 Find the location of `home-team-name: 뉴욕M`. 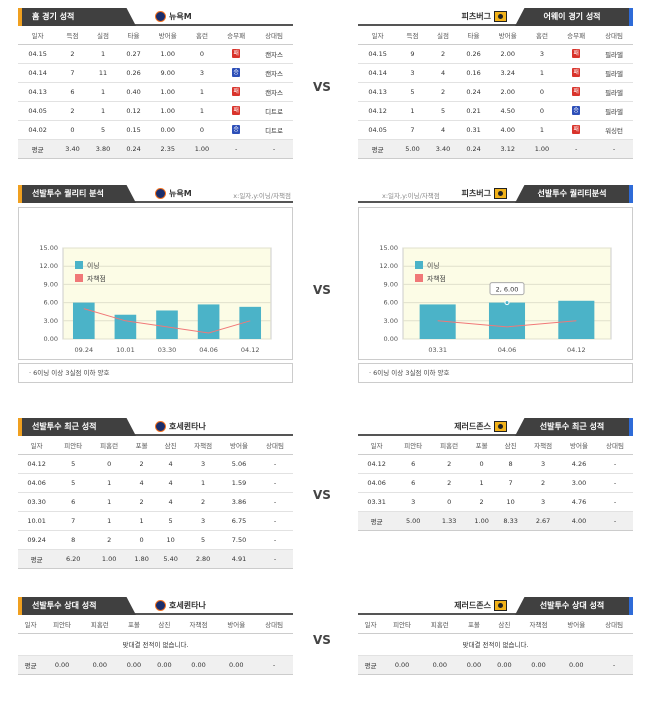

home-team-name: 뉴욕M is located at coordinates (180, 16).